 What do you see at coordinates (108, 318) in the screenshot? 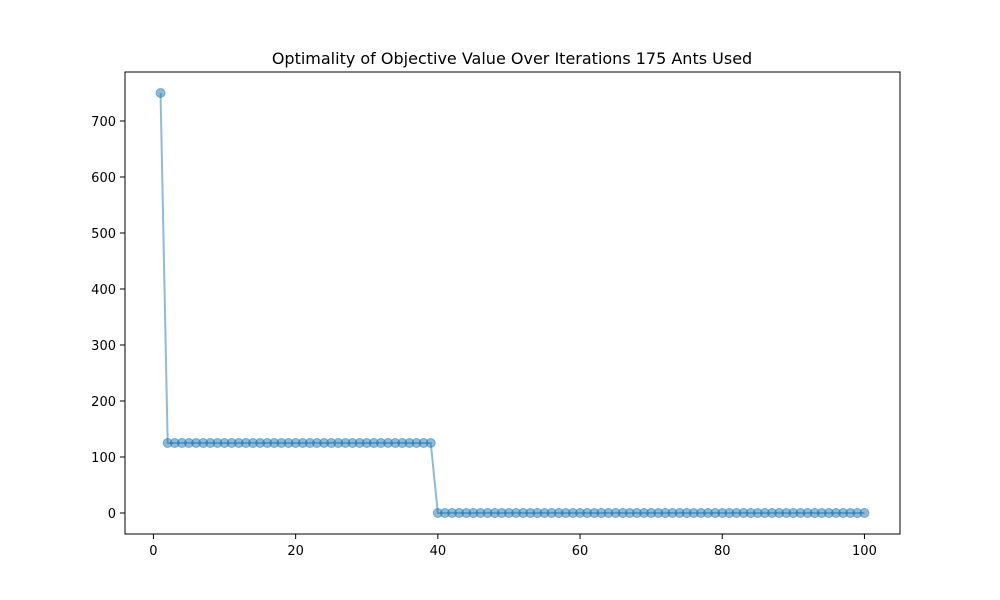
I see `y-axis: 0 100 200 300 400 500 600 700` at bounding box center [108, 318].